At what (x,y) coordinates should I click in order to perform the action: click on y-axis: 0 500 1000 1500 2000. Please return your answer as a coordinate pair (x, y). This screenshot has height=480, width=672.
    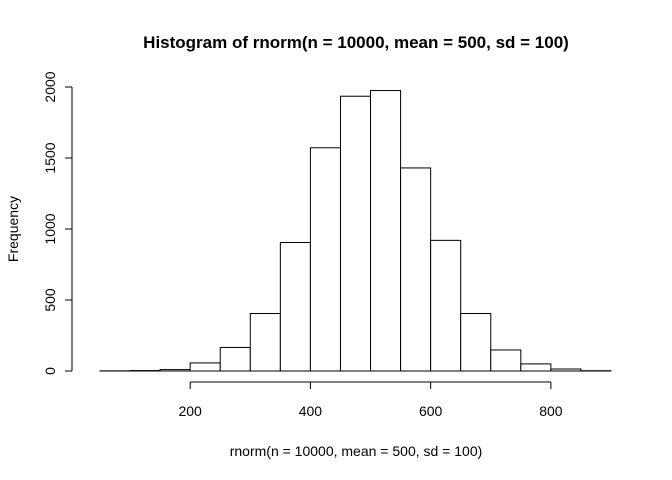
    Looking at the image, I should click on (57, 223).